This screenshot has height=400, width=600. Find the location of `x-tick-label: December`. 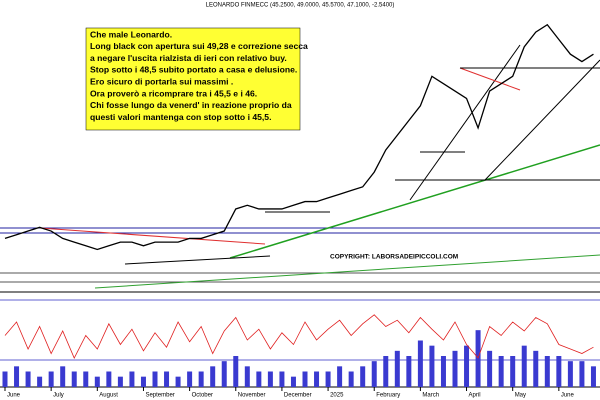

x-tick-label: December is located at coordinates (298, 396).